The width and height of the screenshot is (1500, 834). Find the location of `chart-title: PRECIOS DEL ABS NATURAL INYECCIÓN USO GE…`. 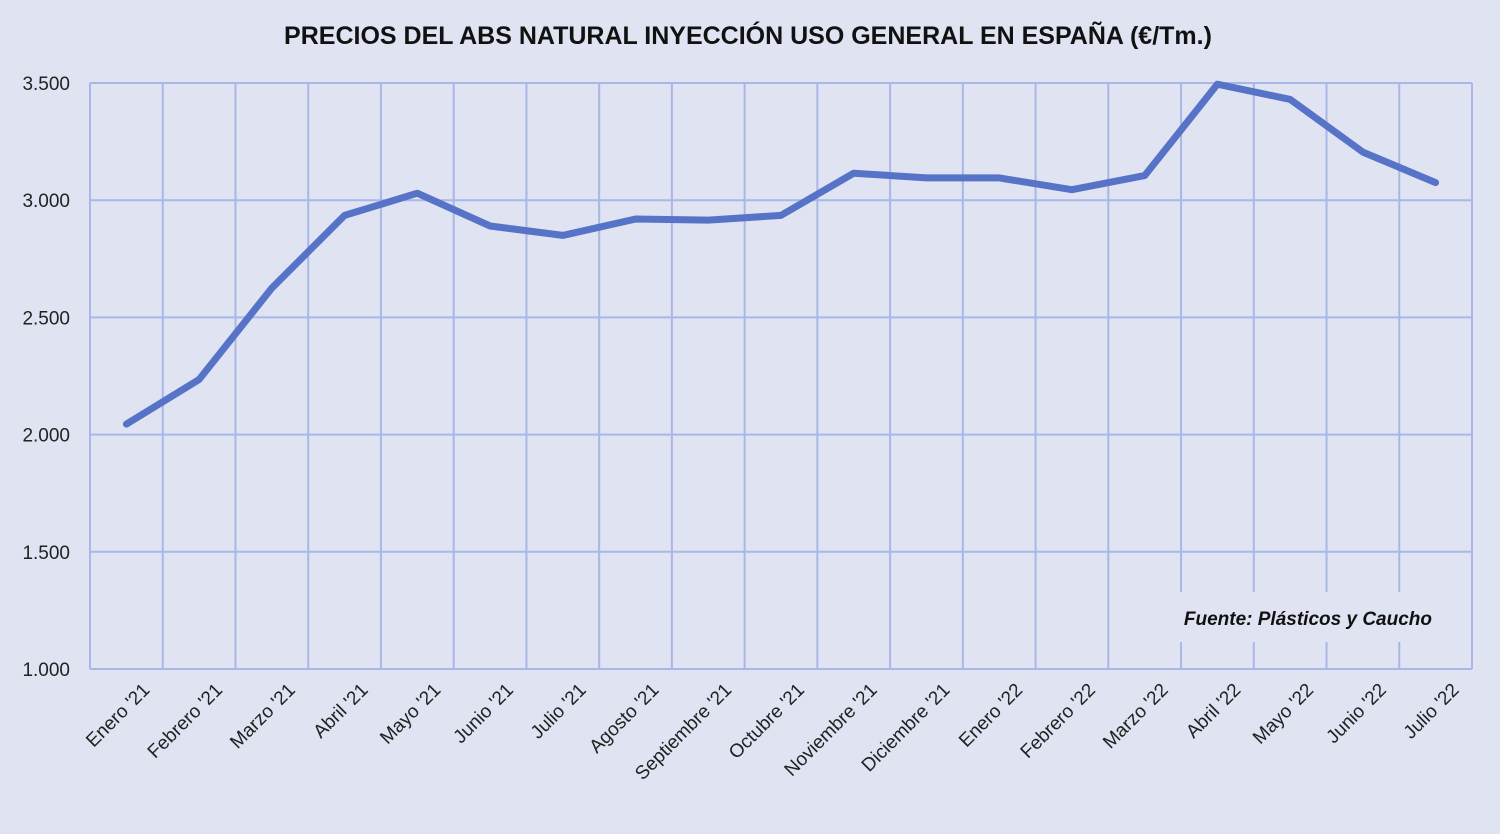

chart-title: PRECIOS DEL ABS NATURAL INYECCIÓN USO GE… is located at coordinates (748, 35).